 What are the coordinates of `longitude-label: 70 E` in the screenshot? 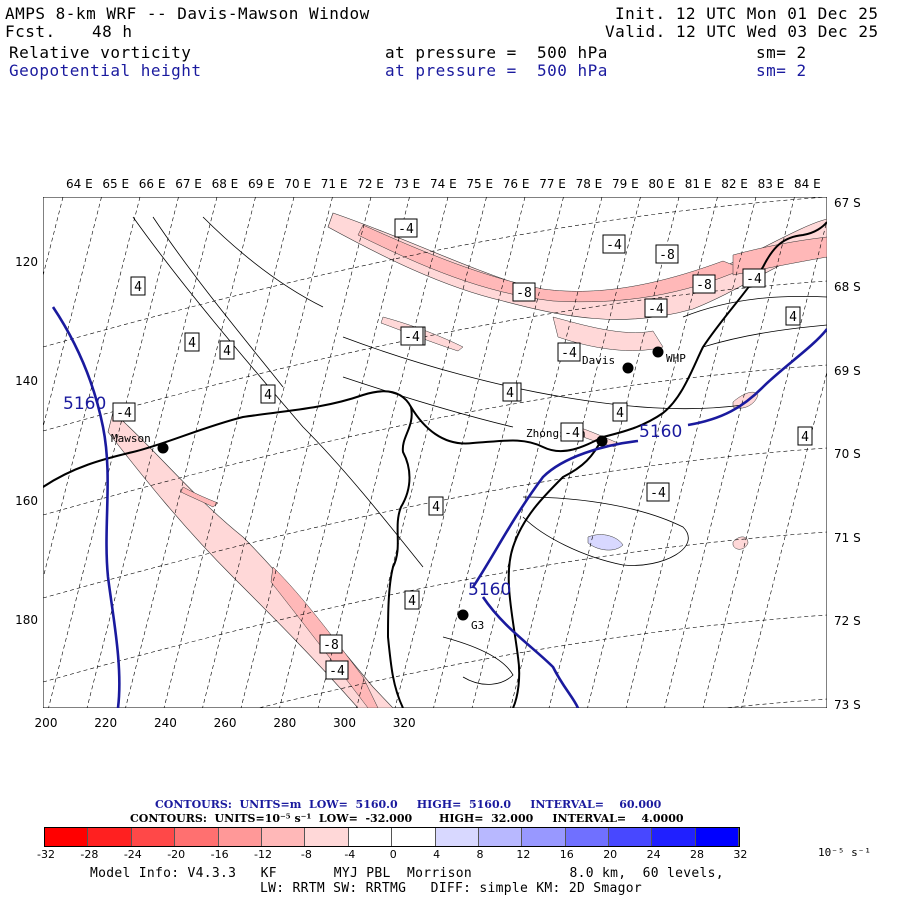 It's located at (298, 184).